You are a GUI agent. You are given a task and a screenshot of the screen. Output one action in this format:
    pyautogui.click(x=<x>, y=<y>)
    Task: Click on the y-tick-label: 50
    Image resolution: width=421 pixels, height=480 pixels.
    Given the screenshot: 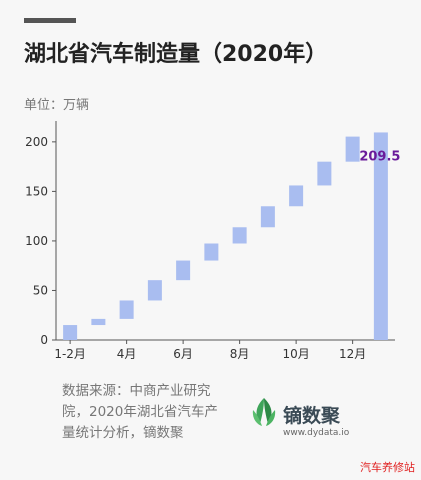 What is the action you would take?
    pyautogui.click(x=40, y=290)
    